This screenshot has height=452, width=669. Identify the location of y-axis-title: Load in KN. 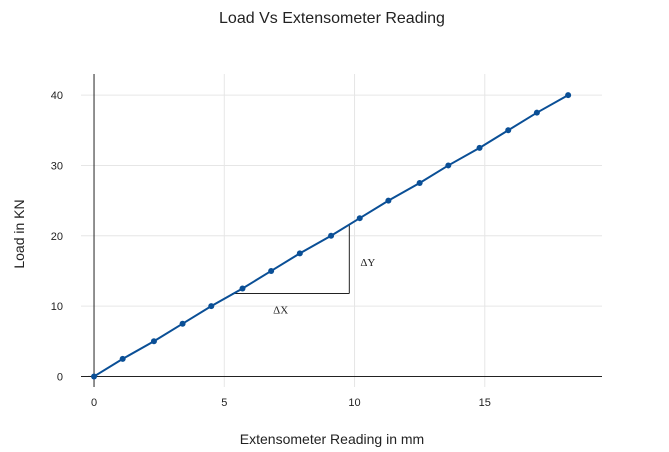
(19, 233).